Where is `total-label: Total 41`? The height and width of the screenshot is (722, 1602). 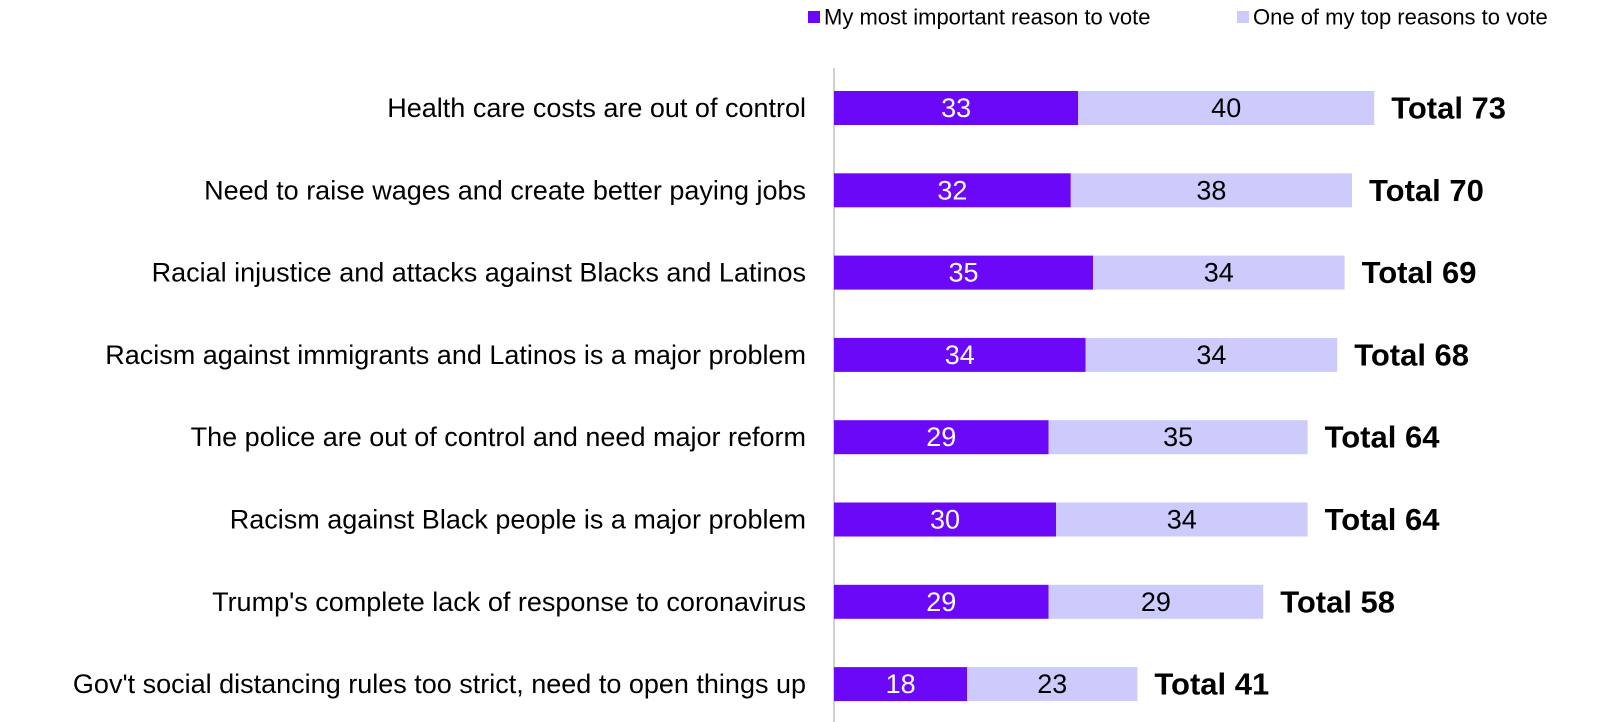
total-label: Total 41 is located at coordinates (1211, 684).